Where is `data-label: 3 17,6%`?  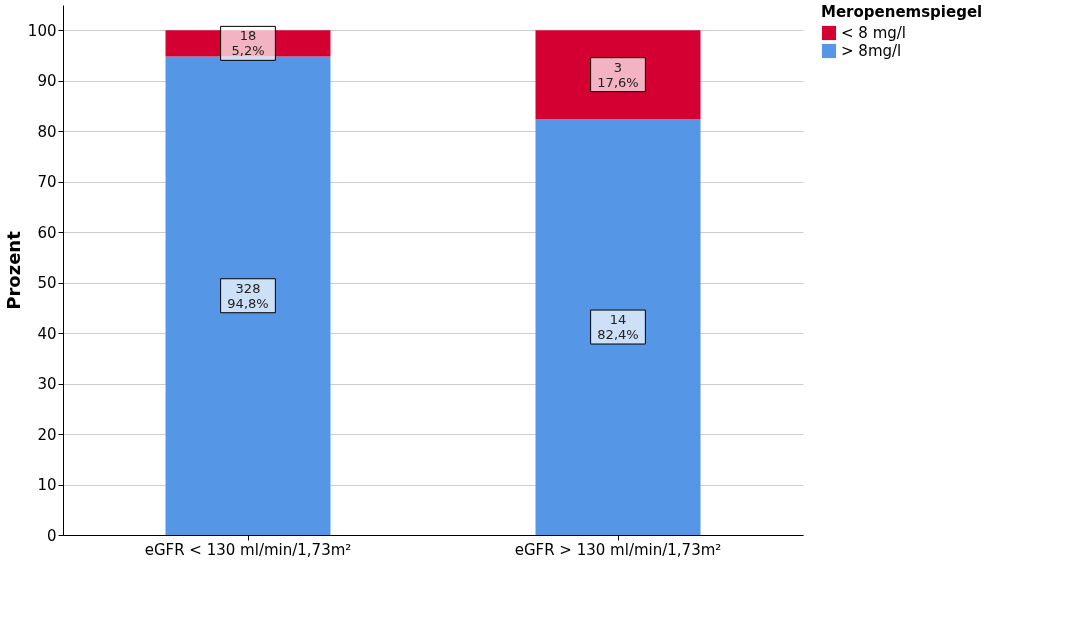 data-label: 3 17,6% is located at coordinates (618, 74).